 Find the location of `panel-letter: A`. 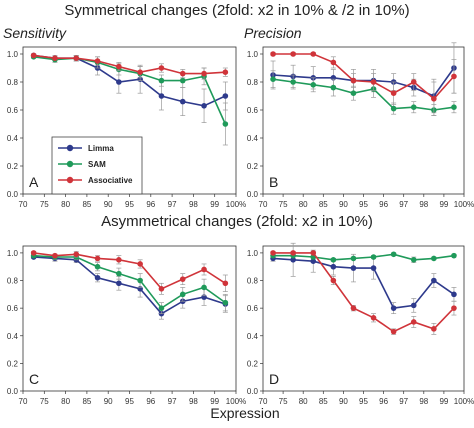

panel-letter: A is located at coordinates (34, 182).